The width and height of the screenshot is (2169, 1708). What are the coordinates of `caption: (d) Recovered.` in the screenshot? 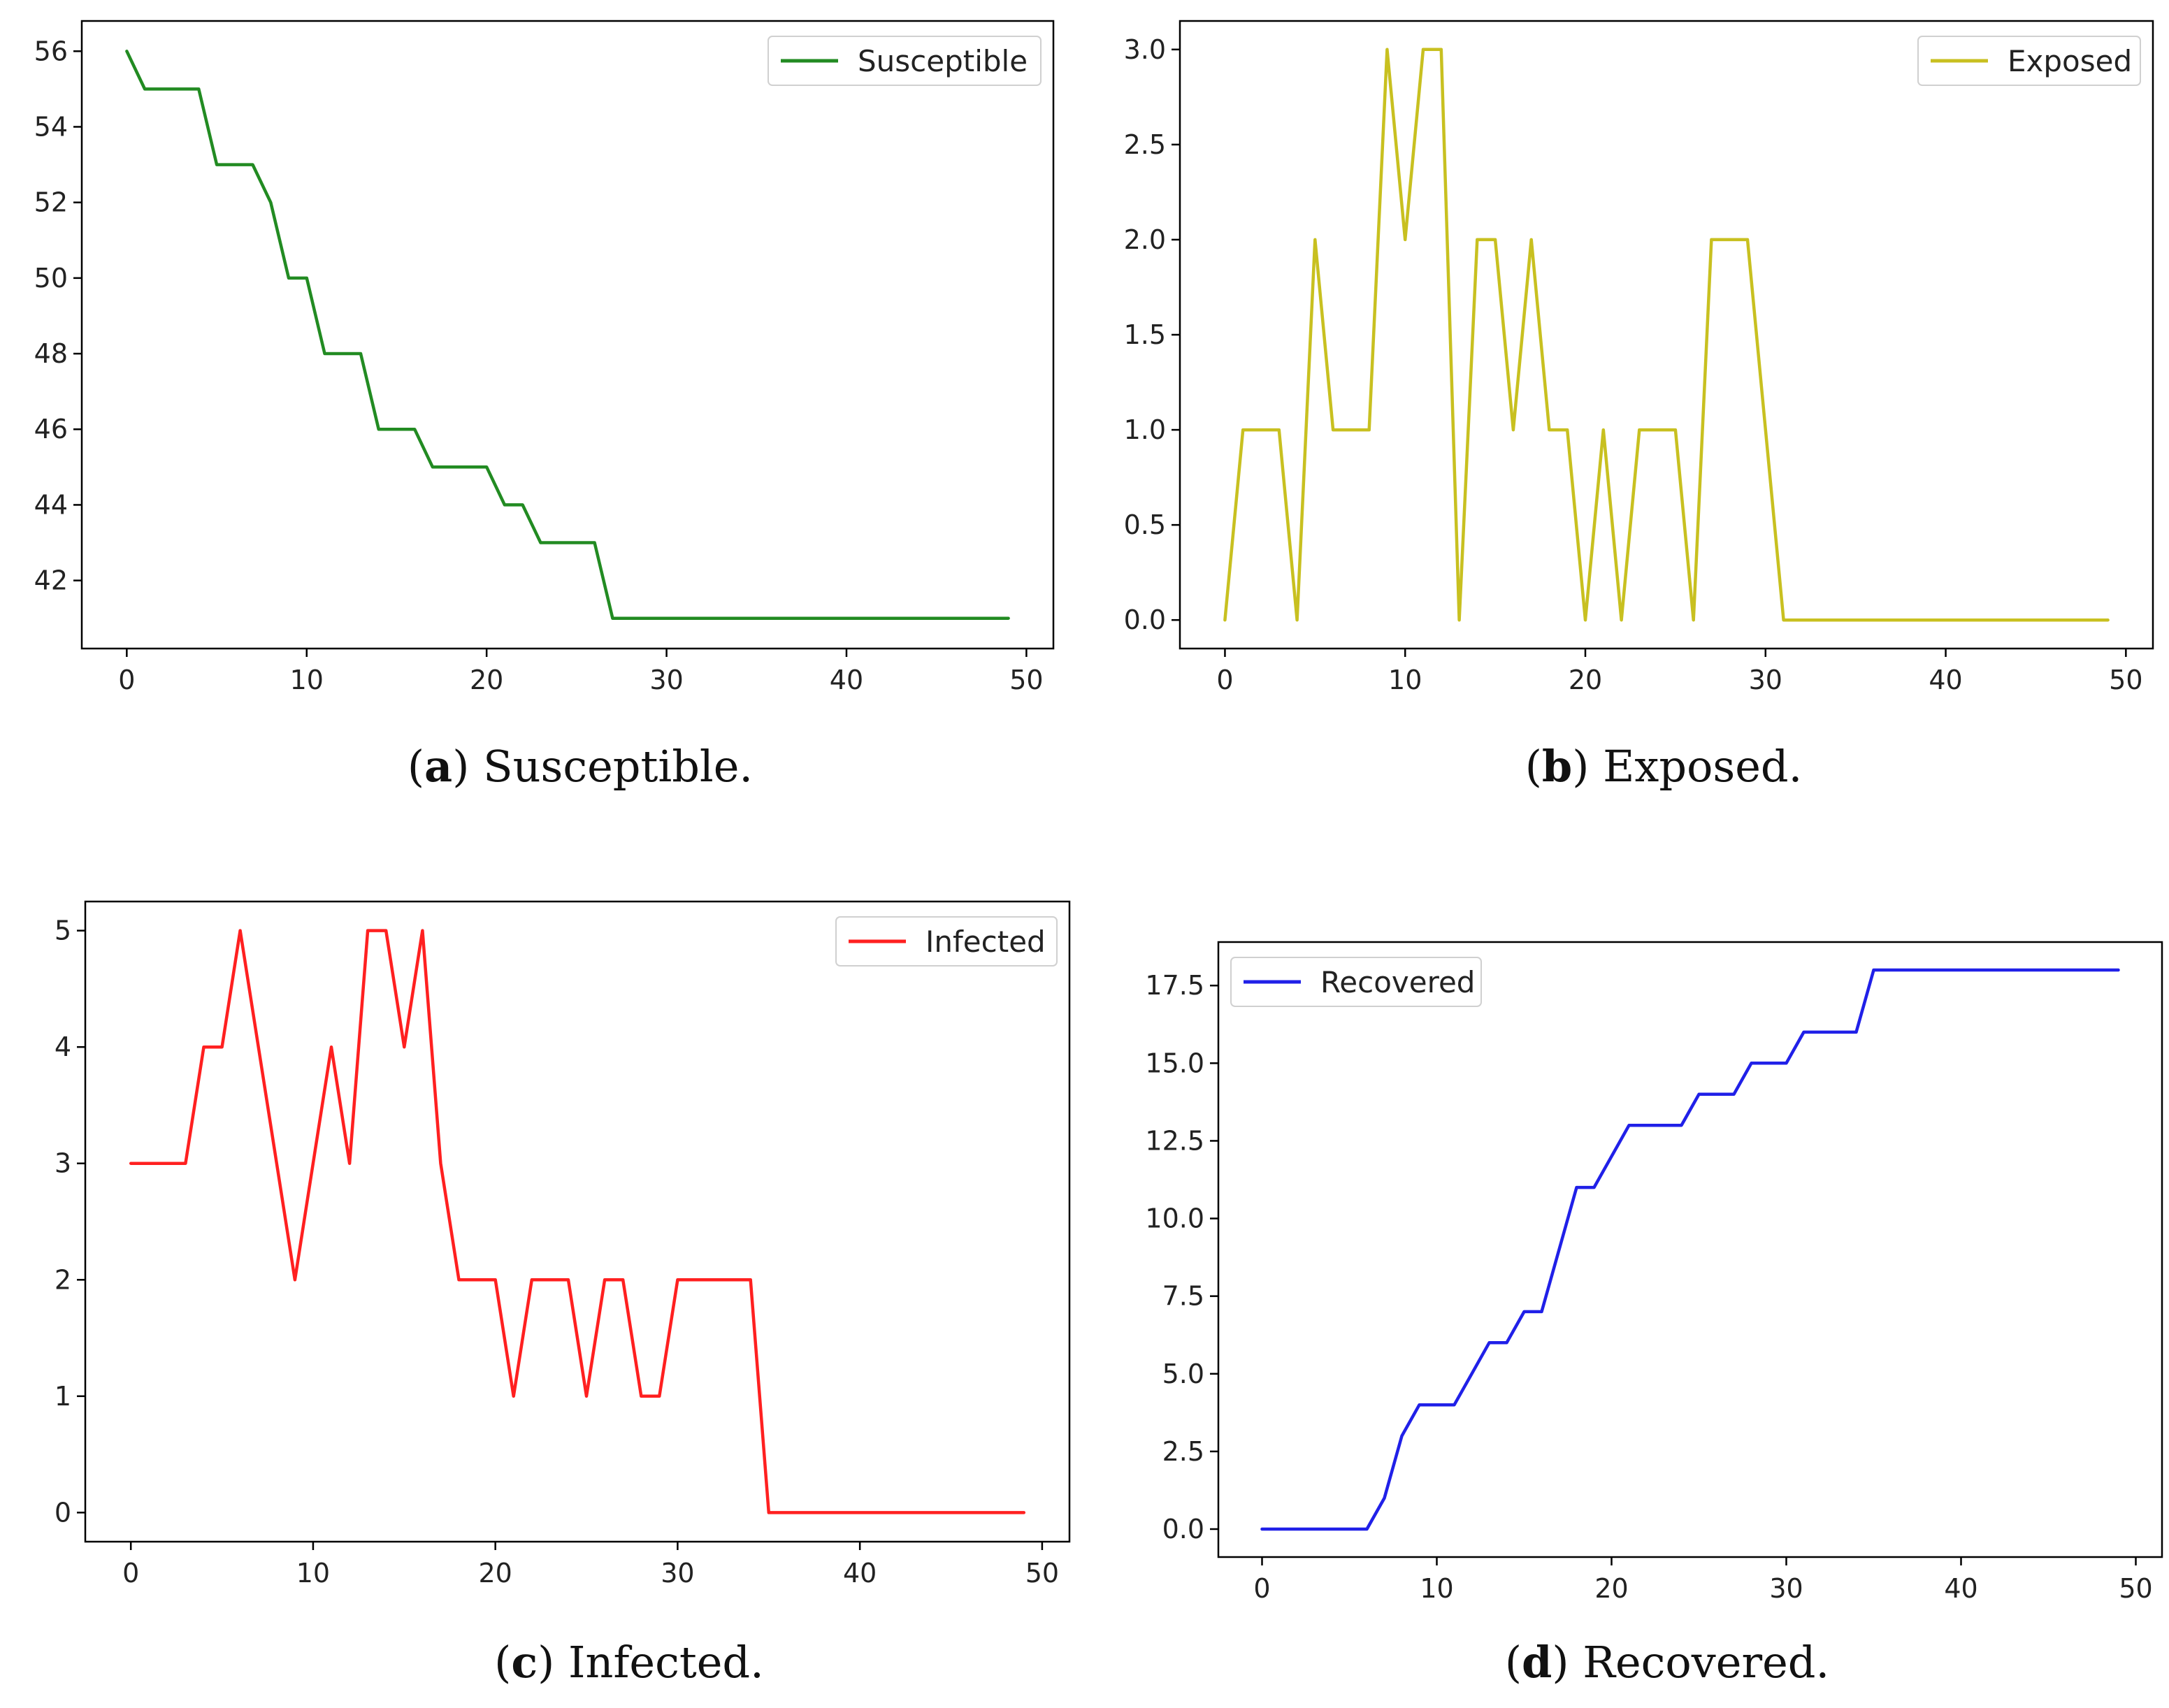 It's located at (1667, 1662).